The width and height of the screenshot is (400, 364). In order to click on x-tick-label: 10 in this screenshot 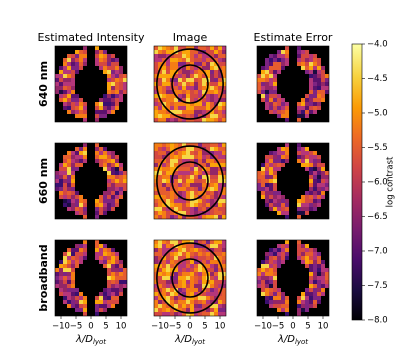, I will do `click(323, 327)`.